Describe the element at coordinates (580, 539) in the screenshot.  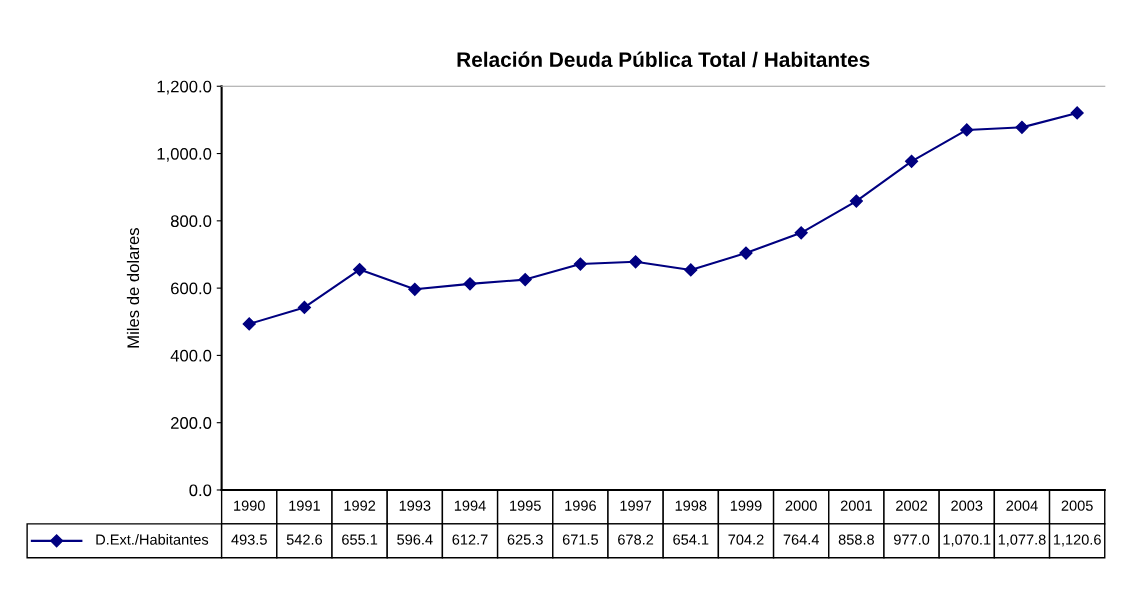
I see `data-label: 671.5` at that location.